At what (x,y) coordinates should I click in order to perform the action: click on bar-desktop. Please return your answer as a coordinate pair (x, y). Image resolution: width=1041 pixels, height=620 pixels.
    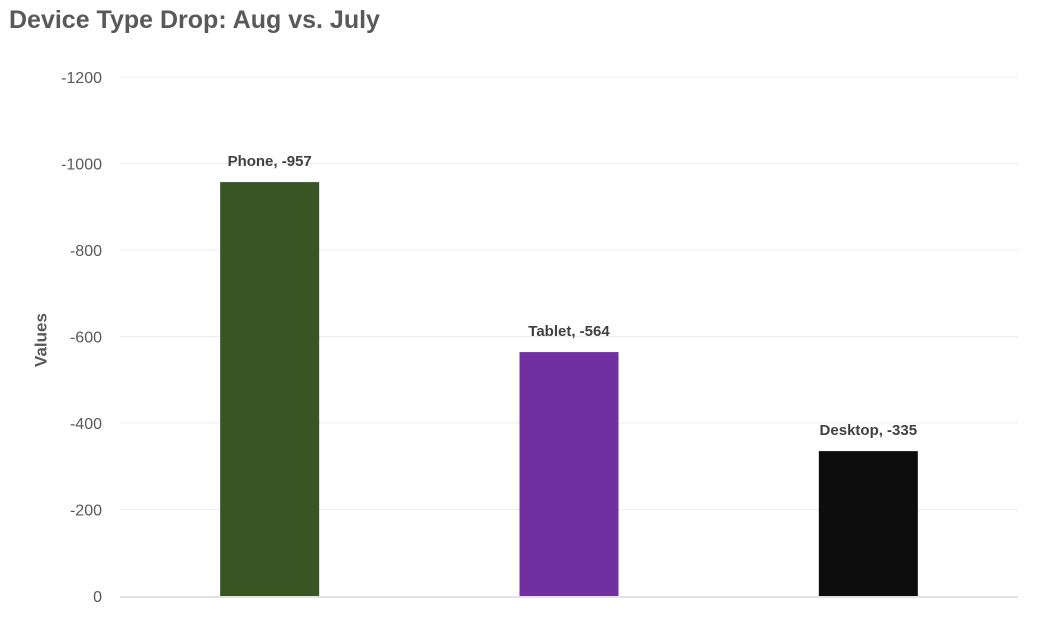
    Looking at the image, I should click on (868, 523).